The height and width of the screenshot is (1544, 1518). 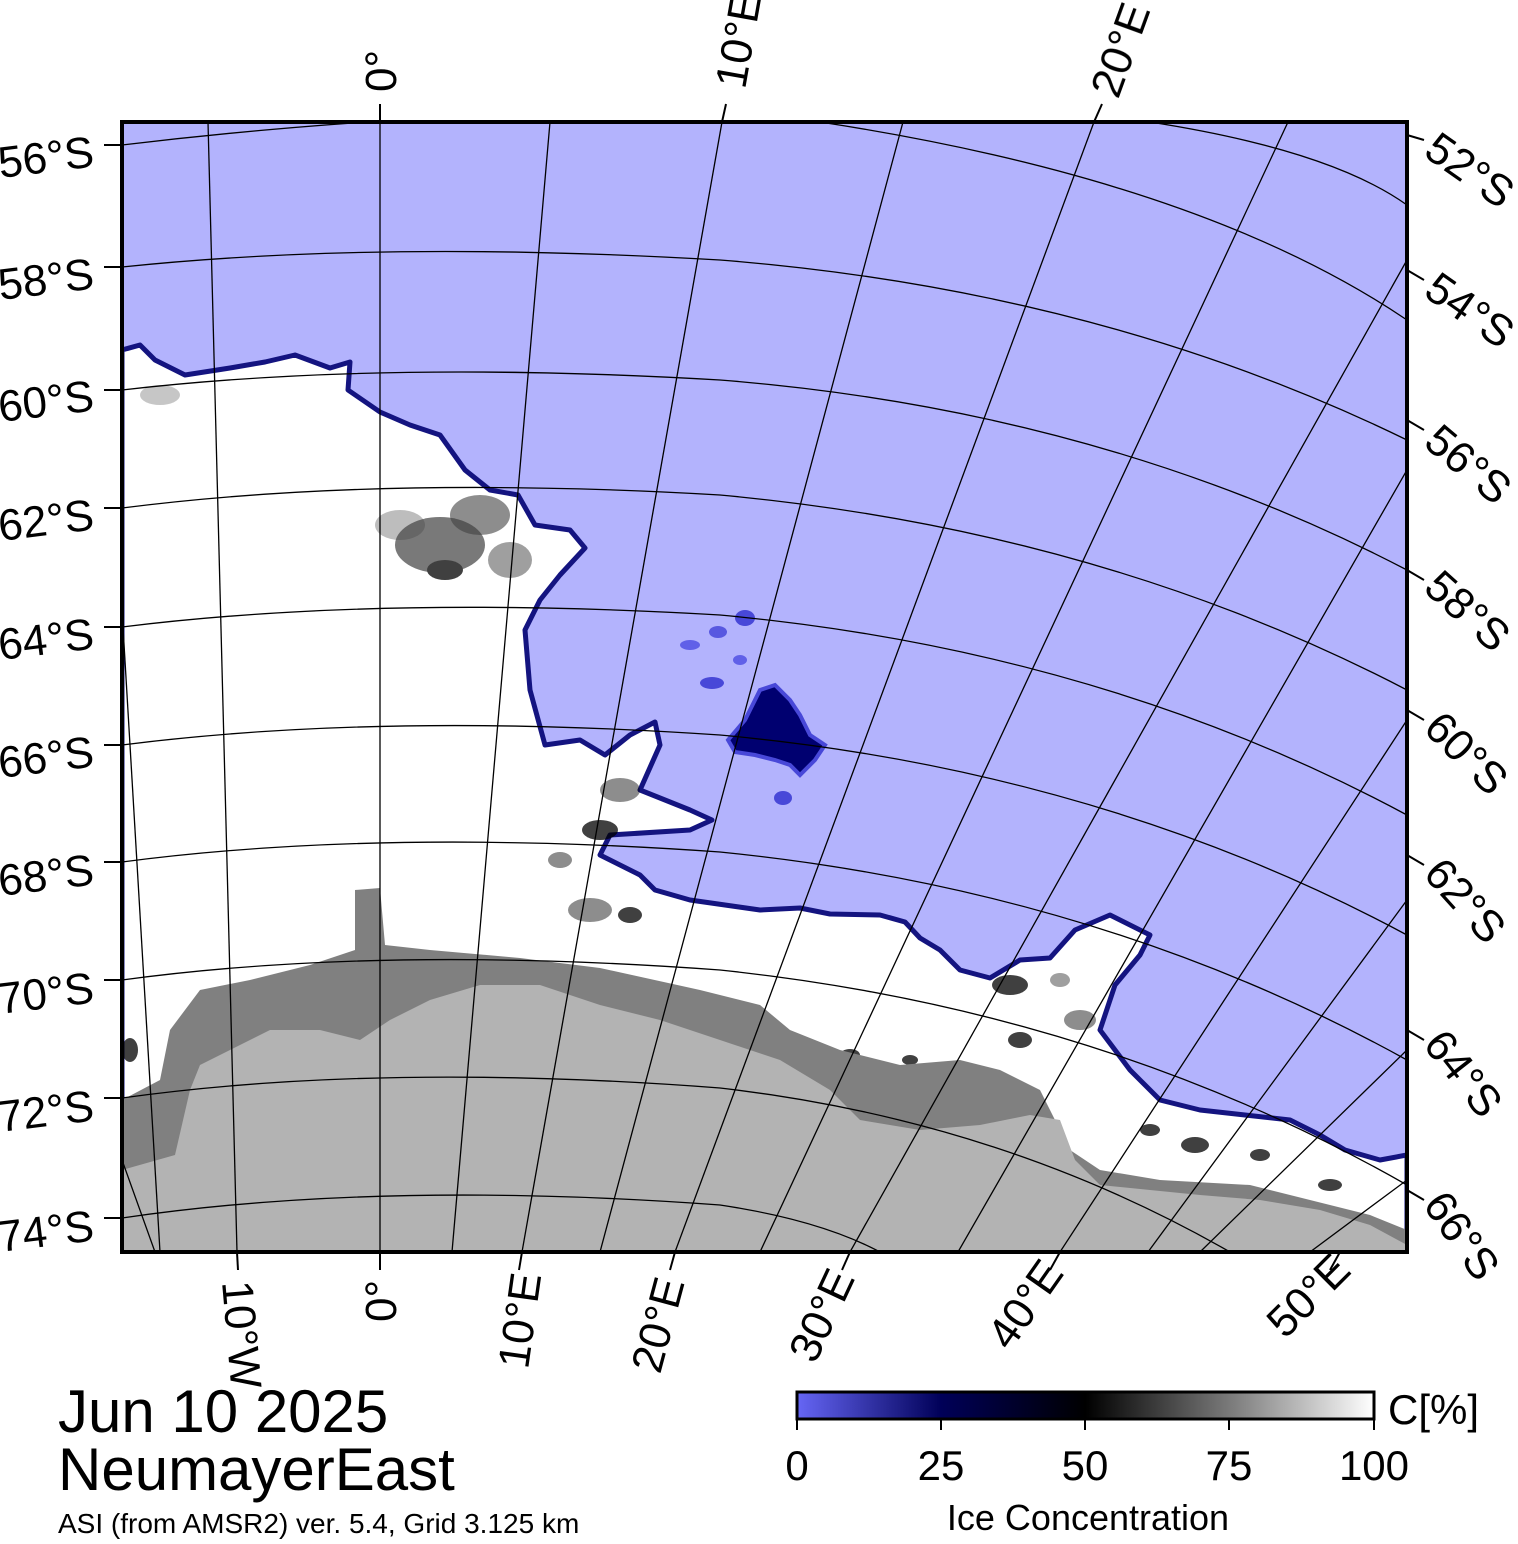 What do you see at coordinates (1467, 170) in the screenshot?
I see `lat-label: 52°S` at bounding box center [1467, 170].